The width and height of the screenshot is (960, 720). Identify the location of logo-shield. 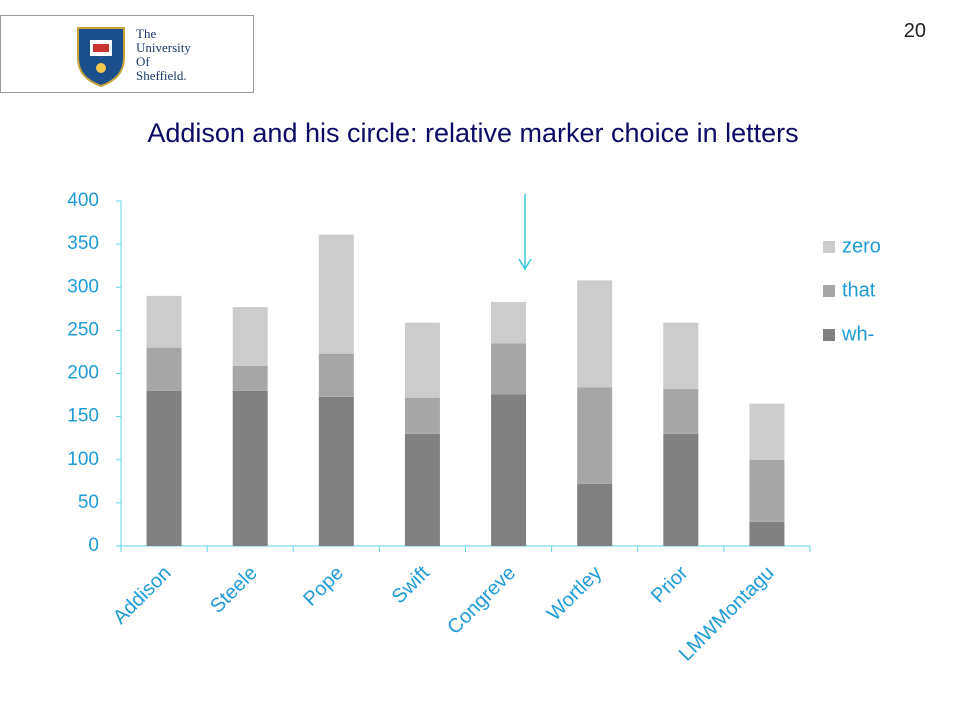
(101, 57).